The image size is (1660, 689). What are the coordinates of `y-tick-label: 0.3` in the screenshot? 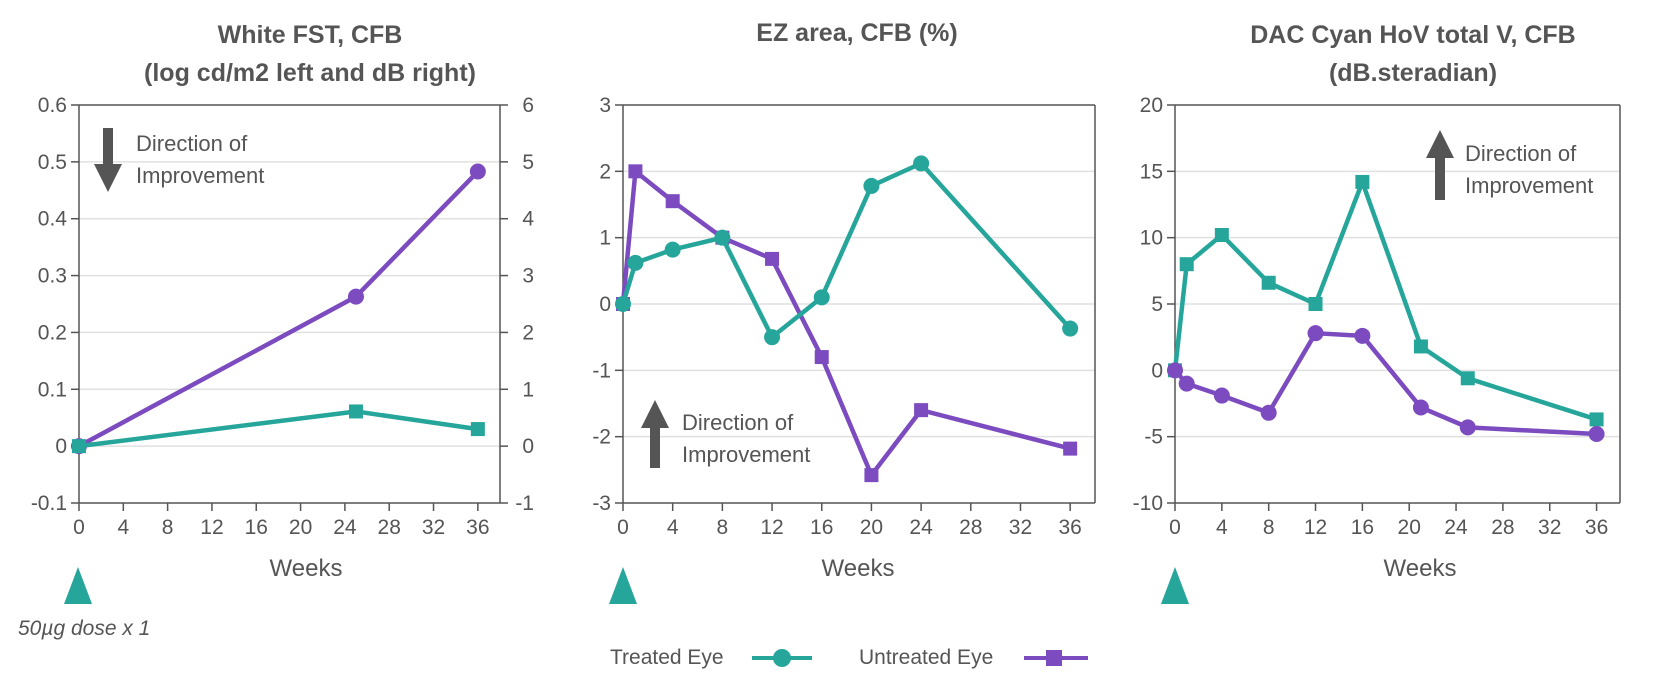 It's located at (52, 276).